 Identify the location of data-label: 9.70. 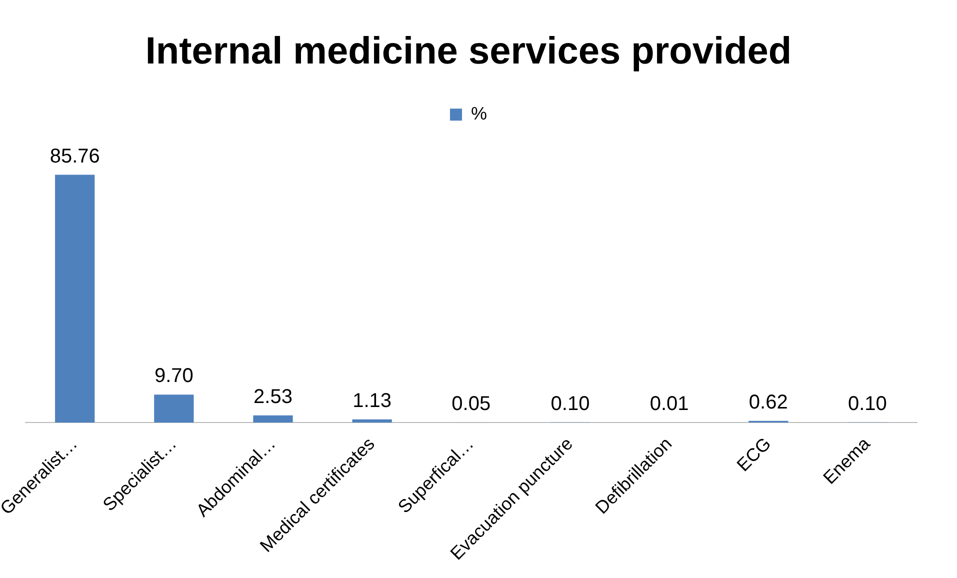
(174, 376).